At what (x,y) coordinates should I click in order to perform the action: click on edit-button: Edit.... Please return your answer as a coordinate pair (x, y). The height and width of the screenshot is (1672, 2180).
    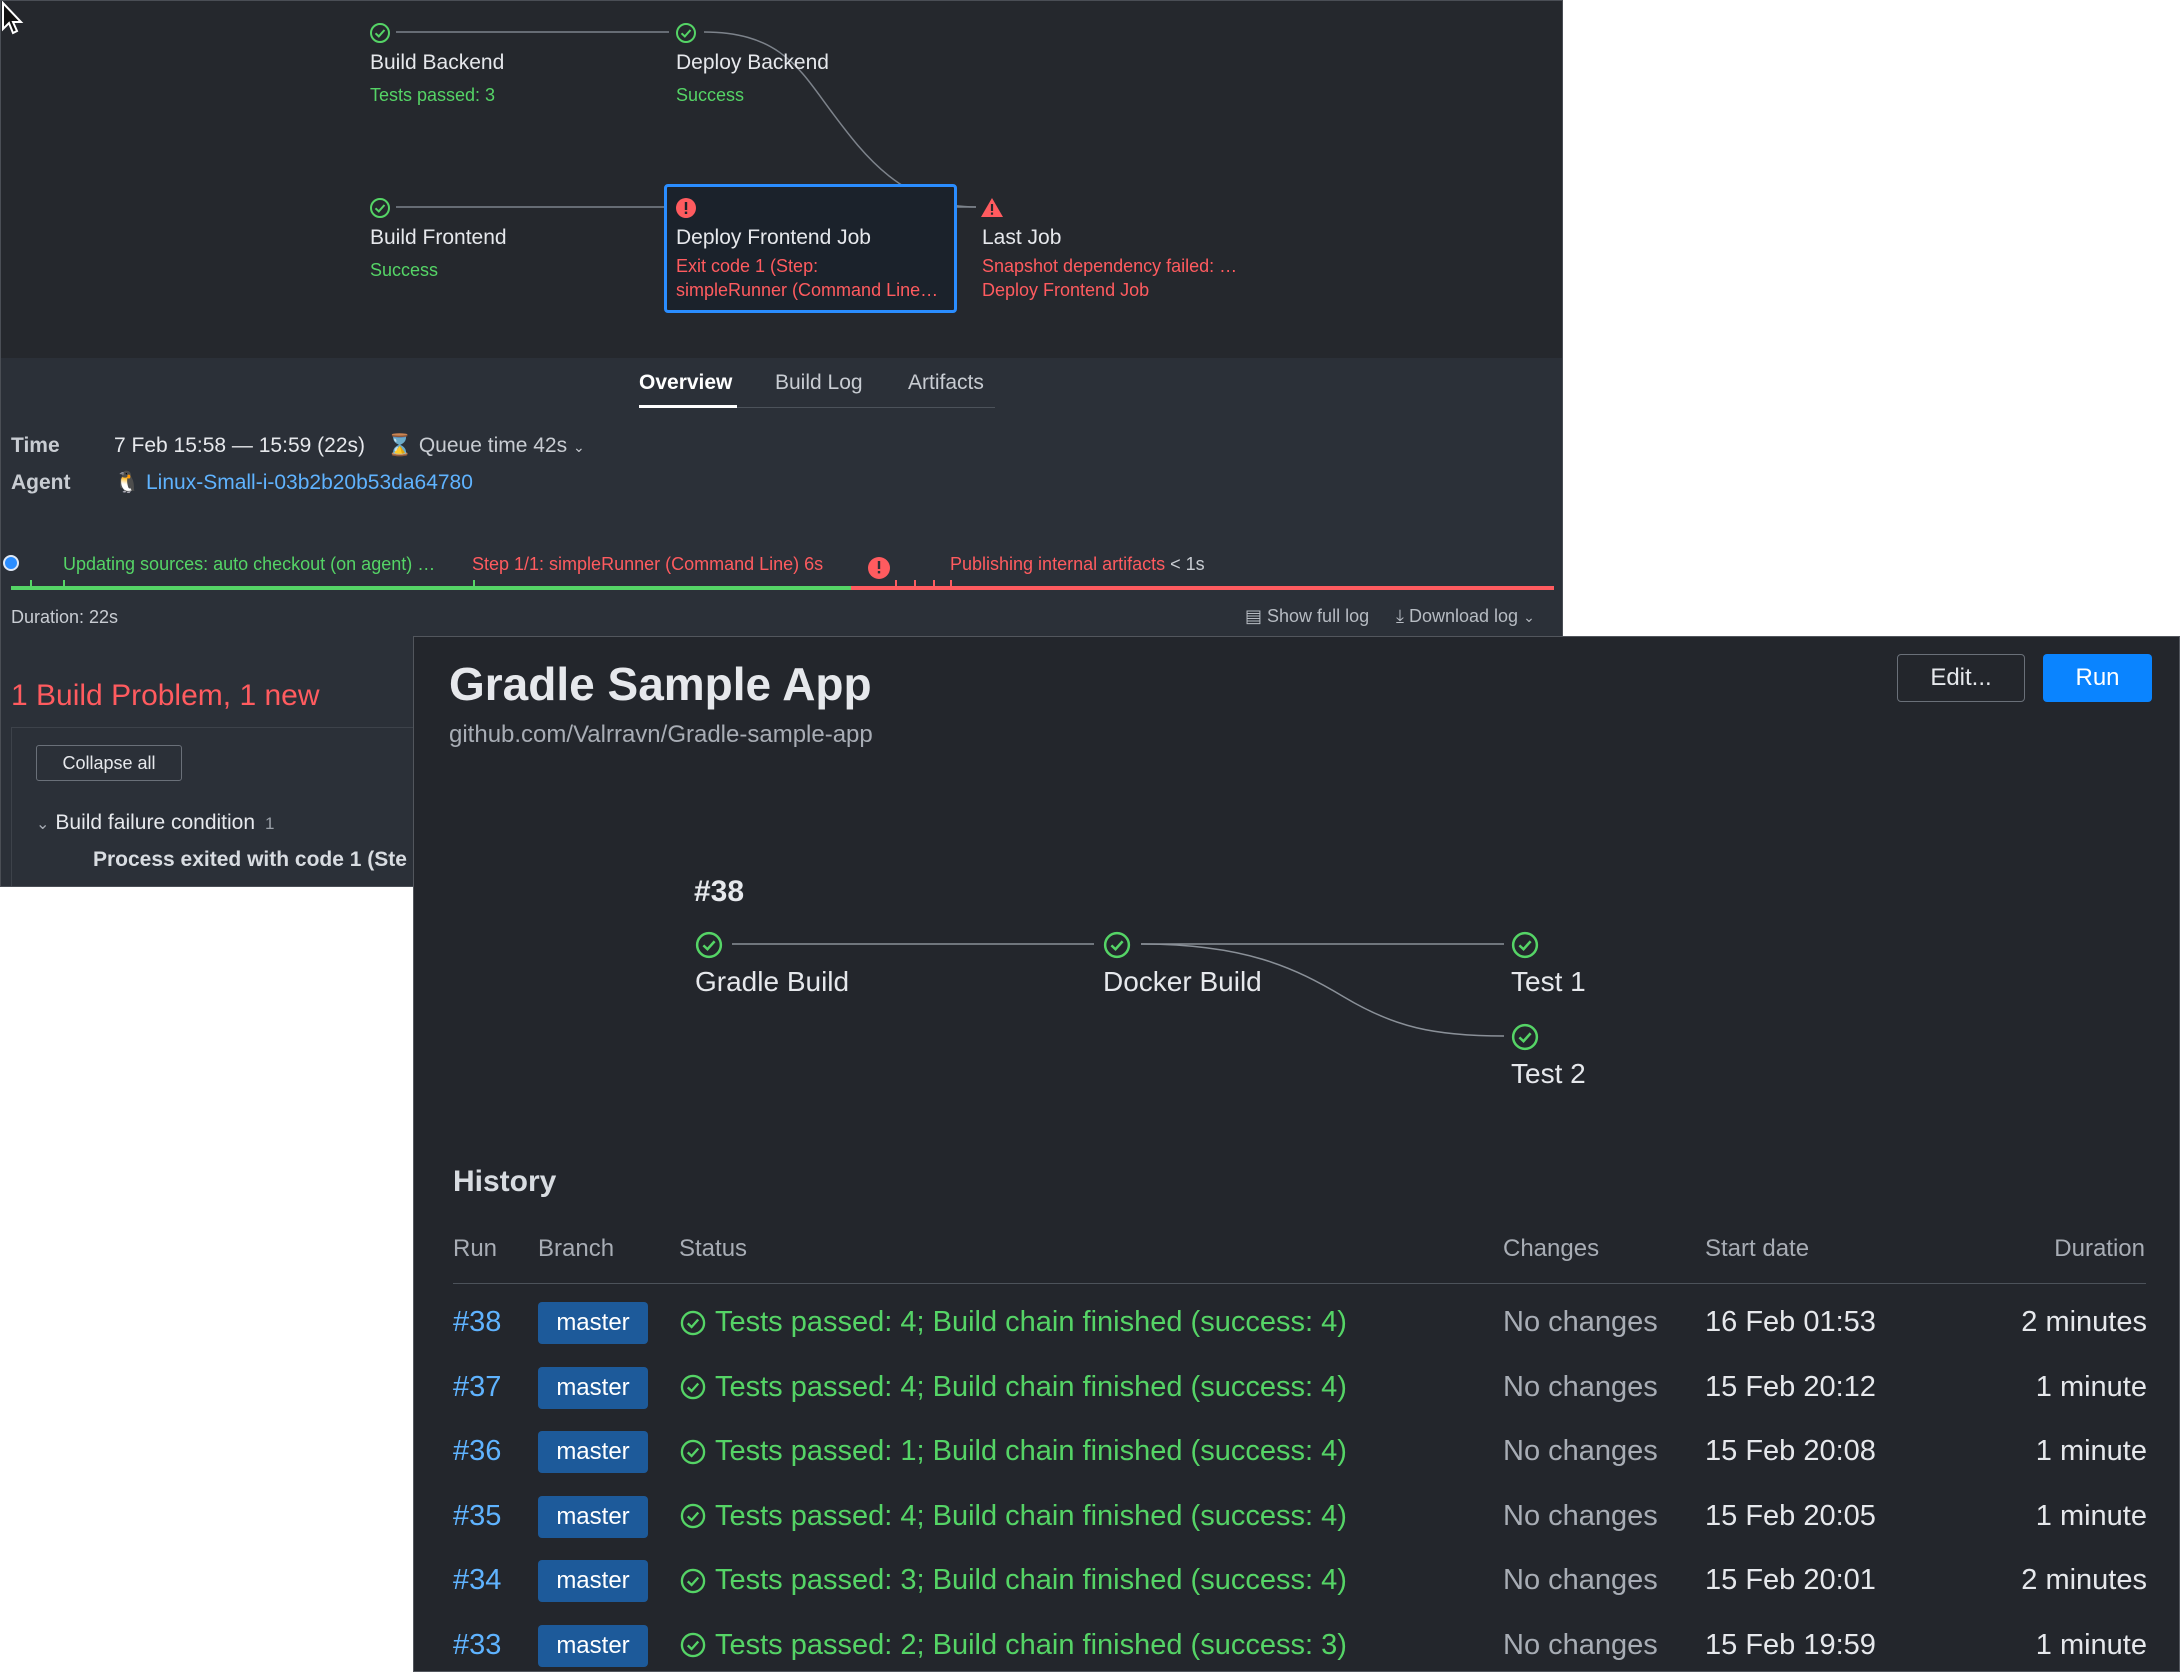
    Looking at the image, I should click on (1961, 678).